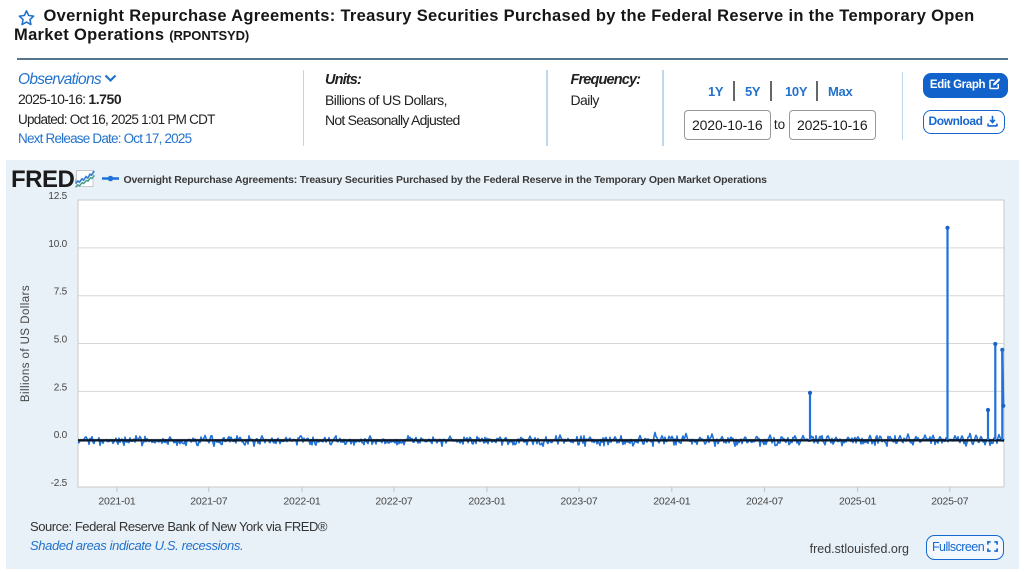 This screenshot has width=1024, height=572. Describe the element at coordinates (208, 502) in the screenshot. I see `svg-text: 2021-07` at that location.